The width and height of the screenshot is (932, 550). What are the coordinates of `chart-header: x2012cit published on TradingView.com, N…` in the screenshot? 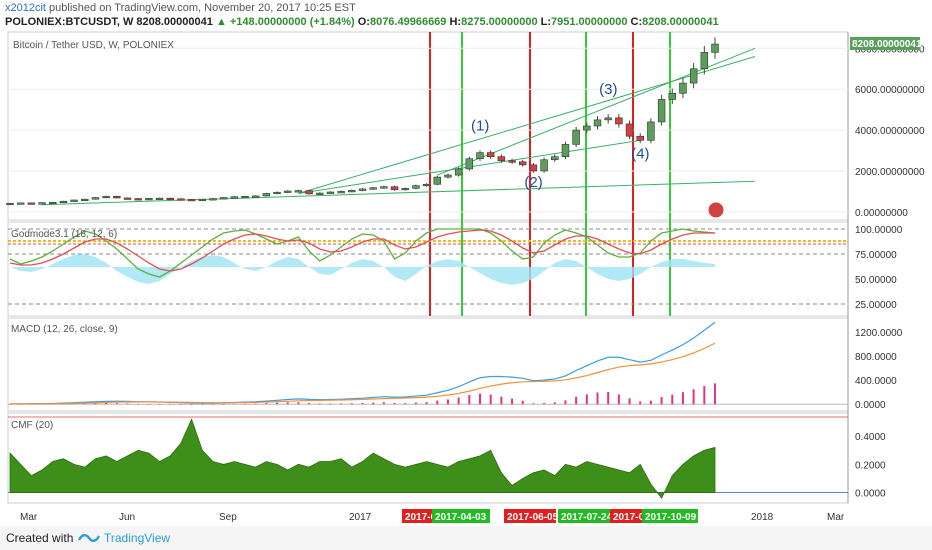 It's located at (466, 15).